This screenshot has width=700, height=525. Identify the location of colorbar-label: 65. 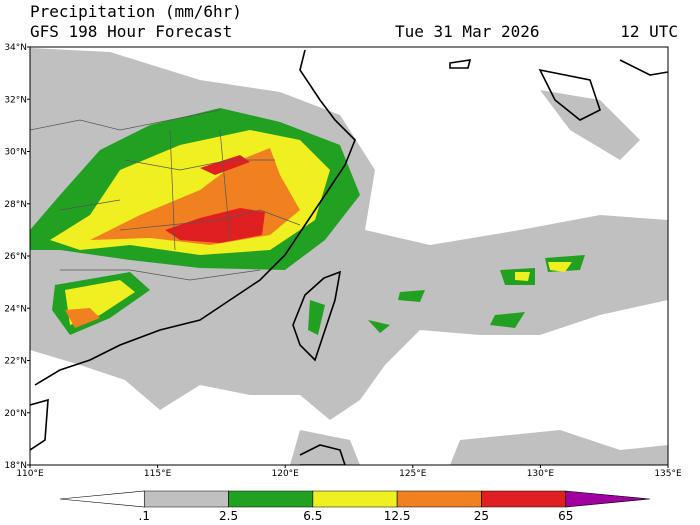
(565, 516).